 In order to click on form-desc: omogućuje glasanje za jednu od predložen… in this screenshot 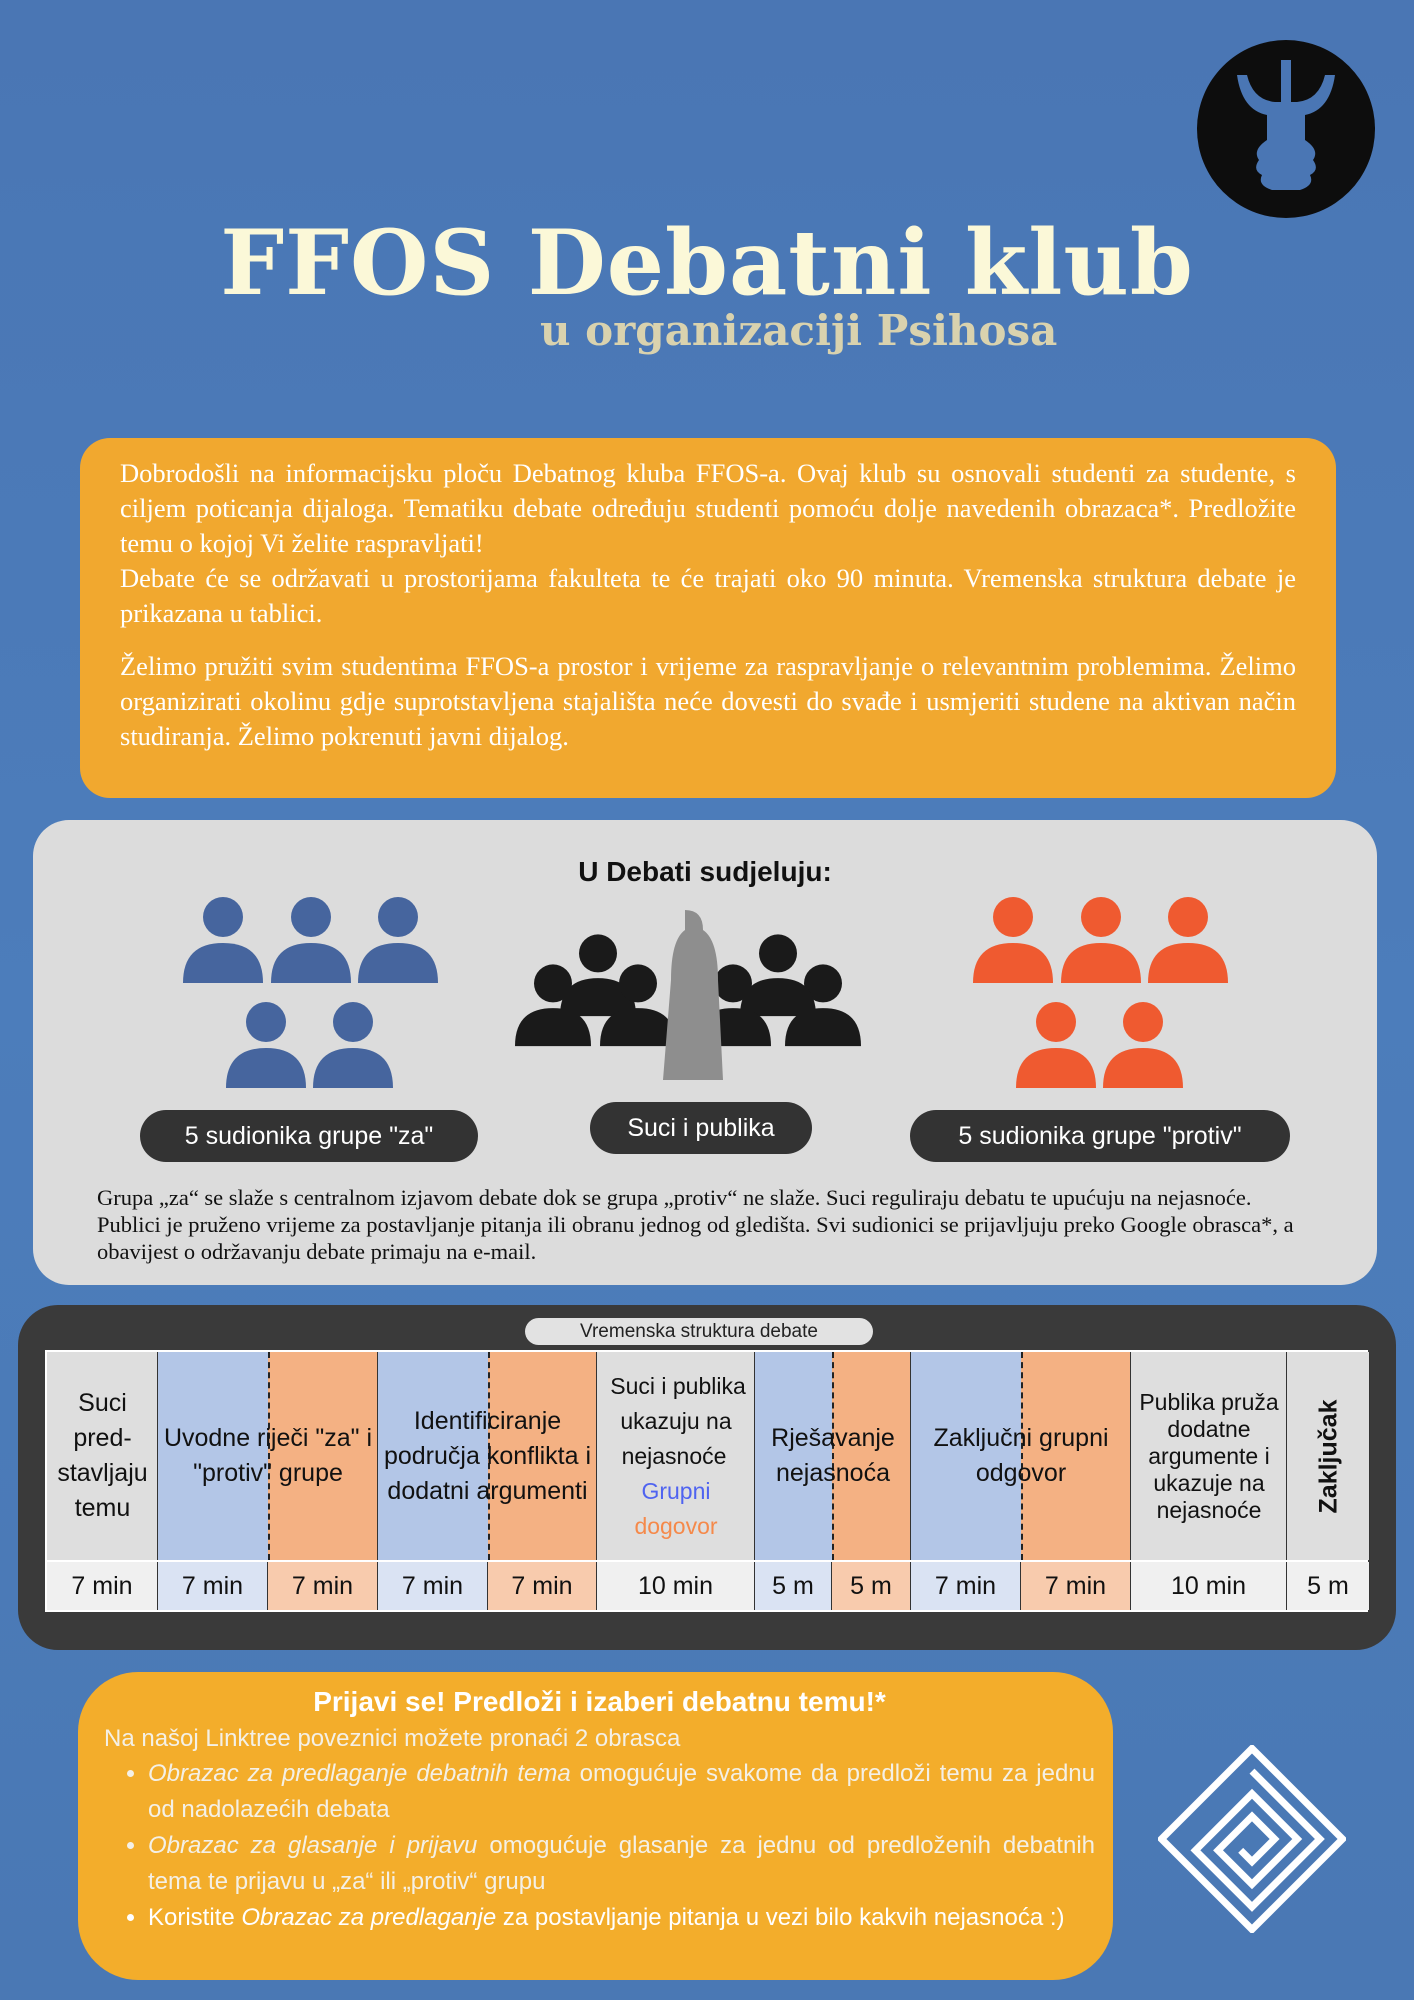, I will do `click(622, 1863)`.